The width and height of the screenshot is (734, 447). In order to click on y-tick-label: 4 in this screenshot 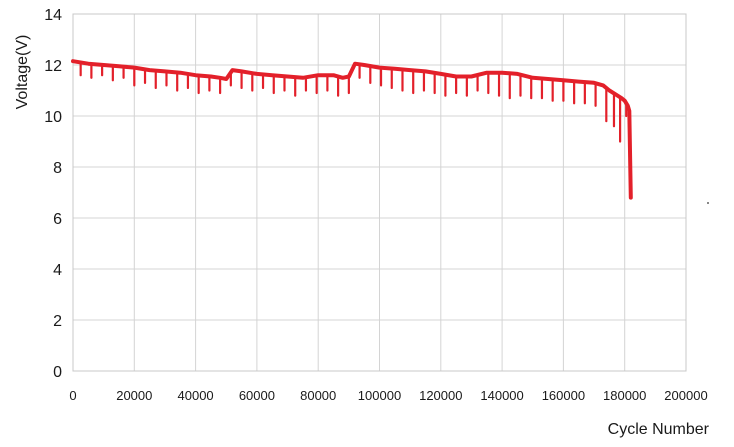, I will do `click(57, 270)`.